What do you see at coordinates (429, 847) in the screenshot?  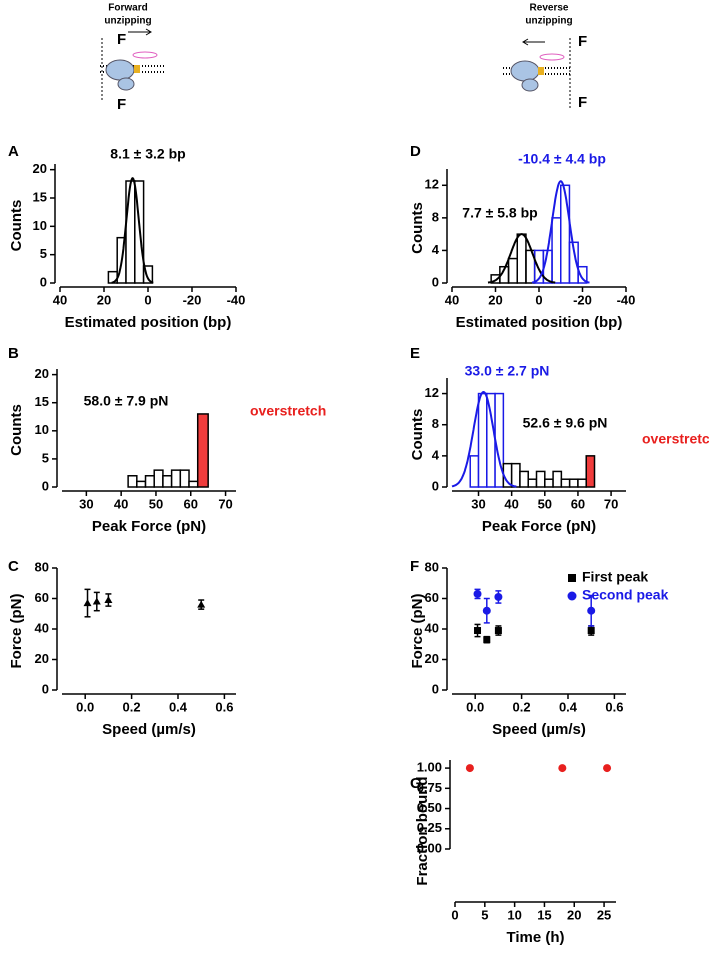 I see `y-tick-label: 0.00` at bounding box center [429, 847].